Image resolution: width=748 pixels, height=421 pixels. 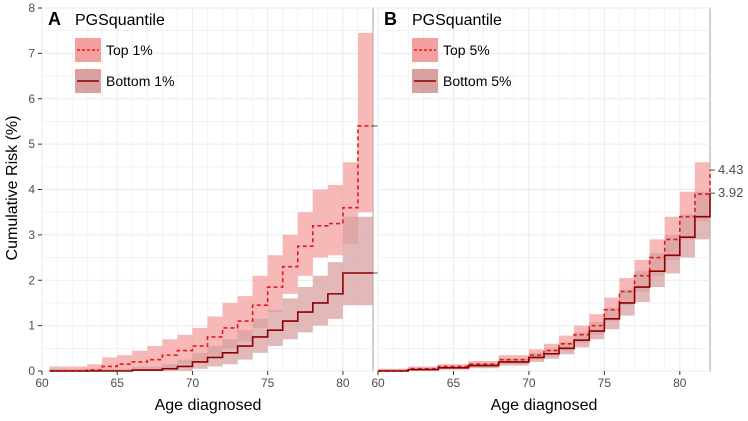 What do you see at coordinates (208, 405) in the screenshot?
I see `panel-a-x-axis-title: Age diagnosed` at bounding box center [208, 405].